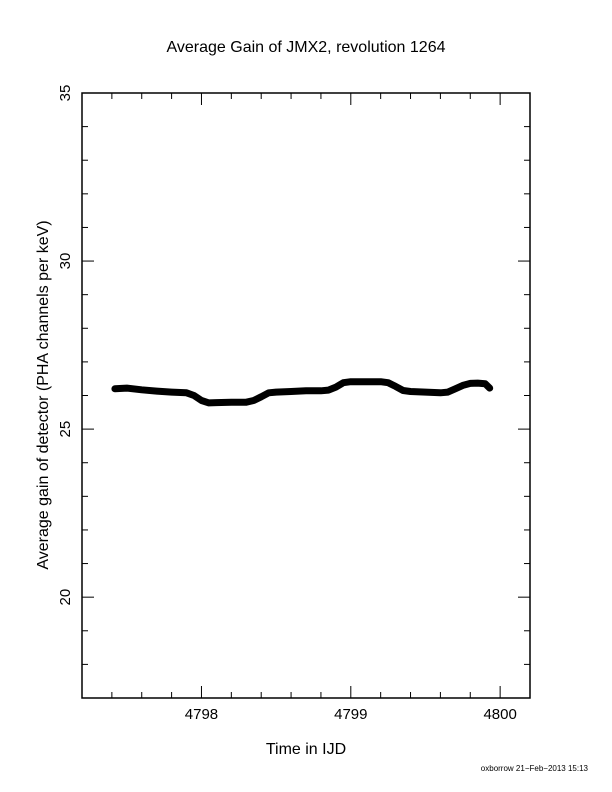 This screenshot has height=792, width=612. What do you see at coordinates (65, 261) in the screenshot?
I see `y-tick-label: 30` at bounding box center [65, 261].